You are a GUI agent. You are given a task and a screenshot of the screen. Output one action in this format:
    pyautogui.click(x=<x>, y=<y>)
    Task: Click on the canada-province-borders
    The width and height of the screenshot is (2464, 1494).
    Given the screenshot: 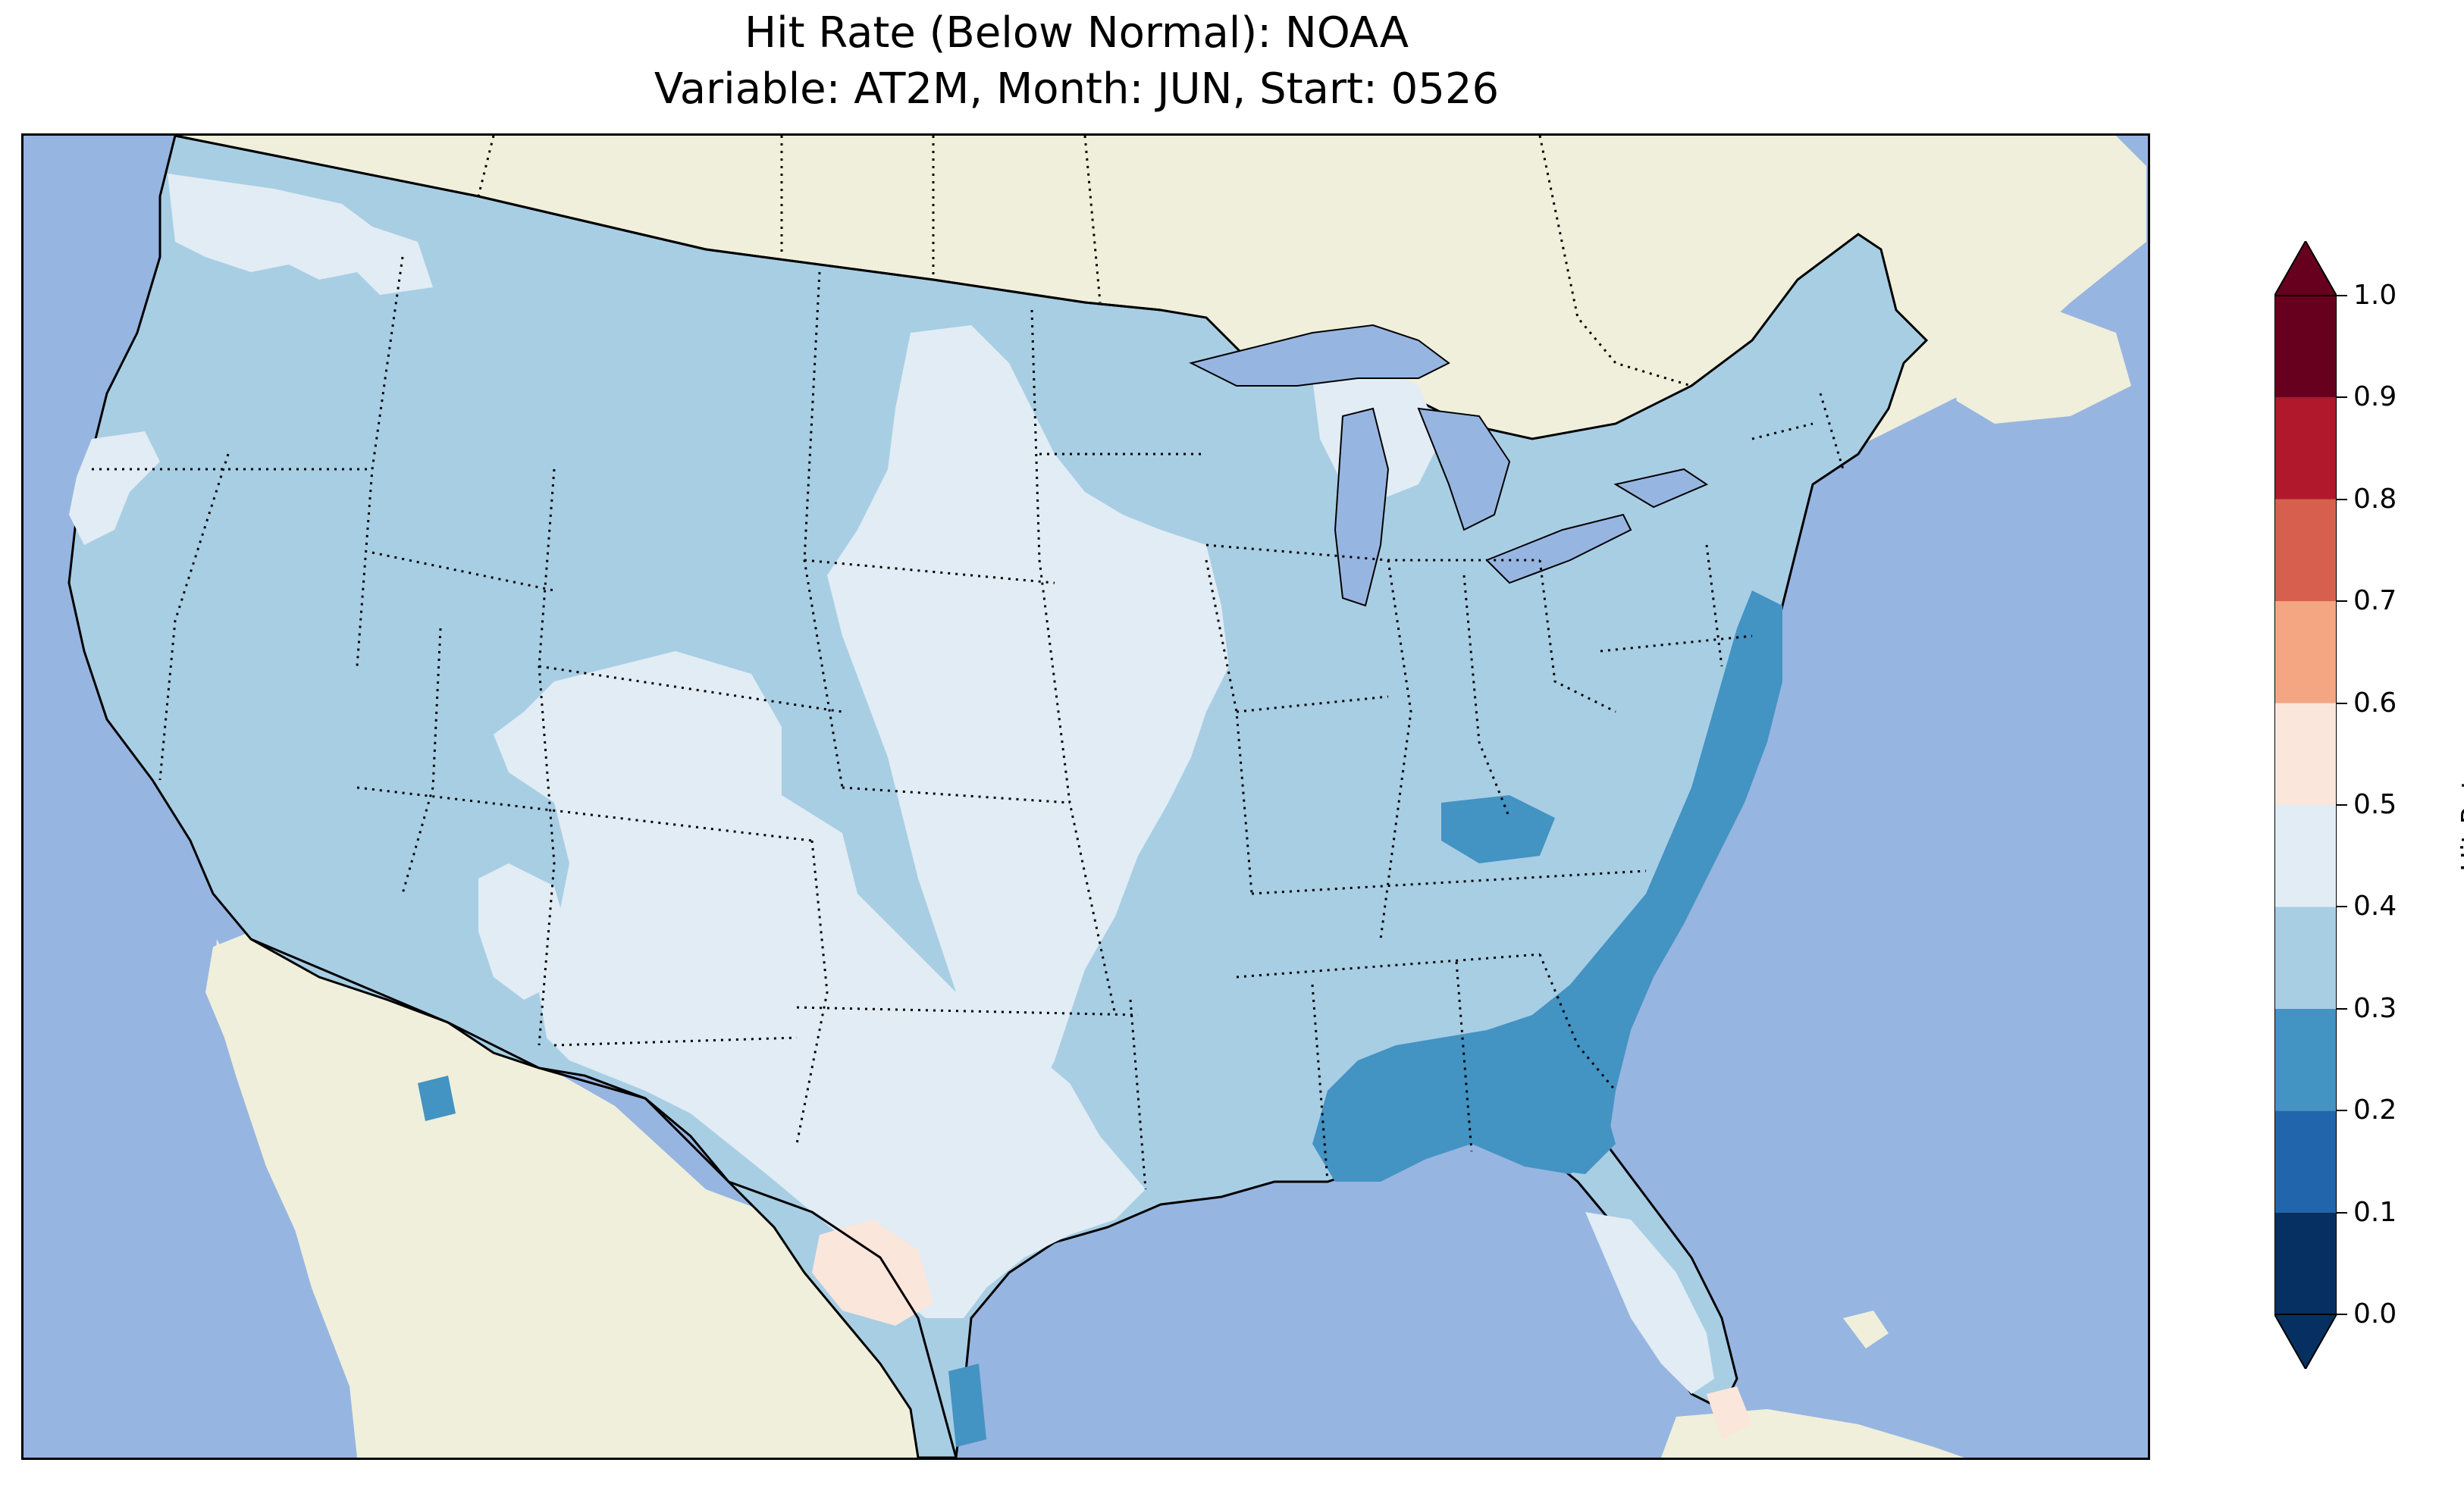 What is the action you would take?
    pyautogui.click(x=1084, y=261)
    